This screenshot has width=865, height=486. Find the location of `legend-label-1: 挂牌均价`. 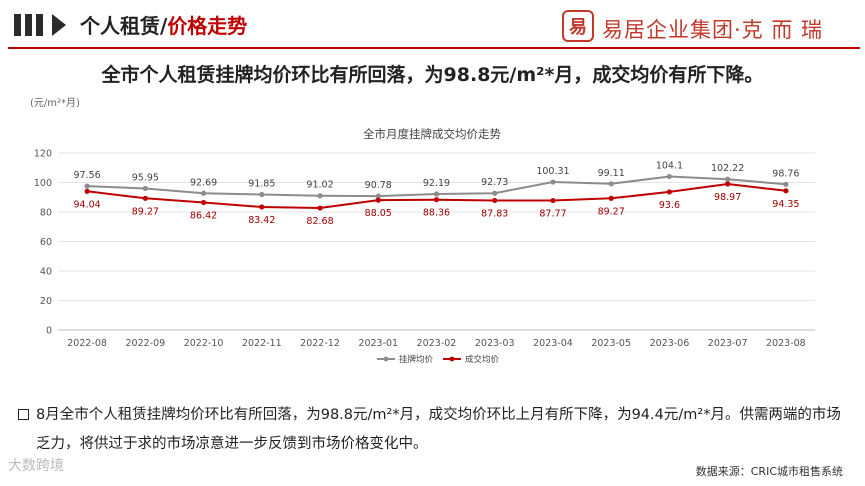

legend-label-1: 挂牌均价 is located at coordinates (416, 359).